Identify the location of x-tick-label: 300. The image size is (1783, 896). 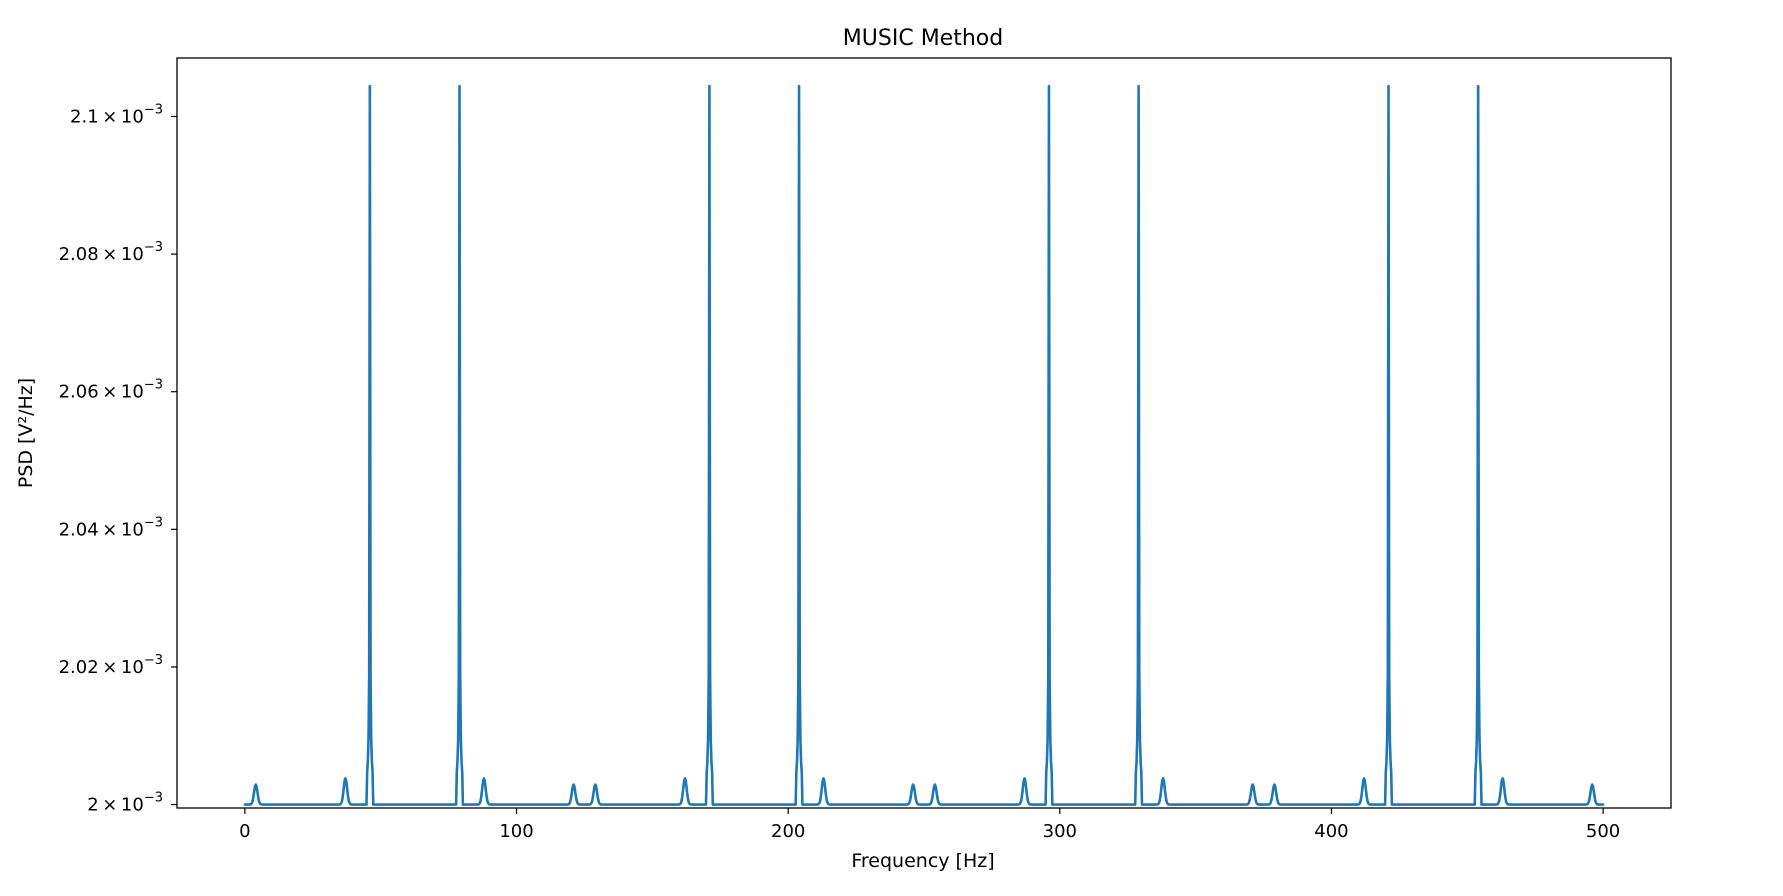
(1060, 831).